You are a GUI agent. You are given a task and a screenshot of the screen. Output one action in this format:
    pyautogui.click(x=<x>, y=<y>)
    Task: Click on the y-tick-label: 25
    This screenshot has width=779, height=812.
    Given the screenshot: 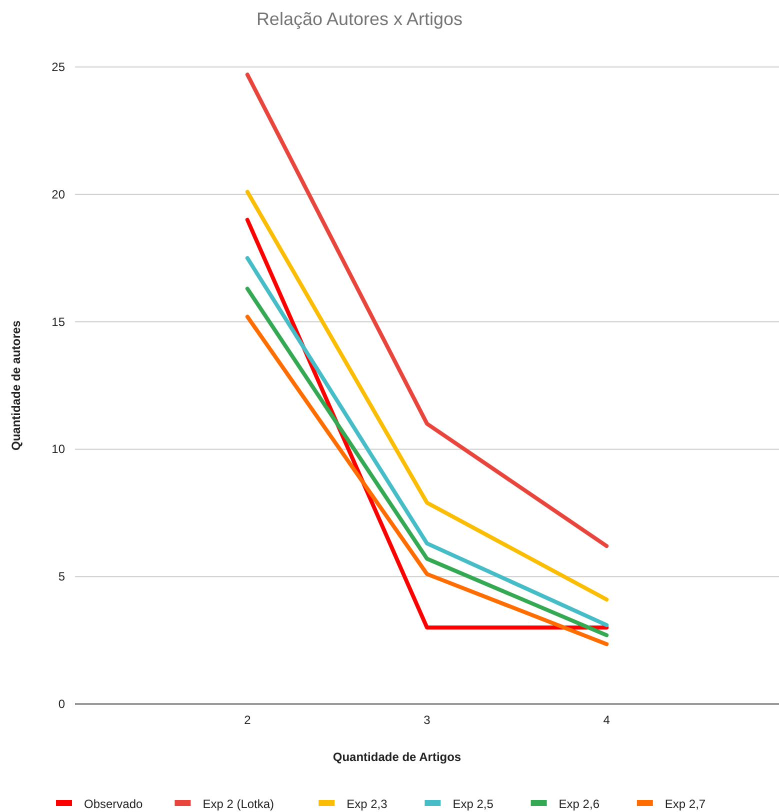 What is the action you would take?
    pyautogui.click(x=59, y=67)
    